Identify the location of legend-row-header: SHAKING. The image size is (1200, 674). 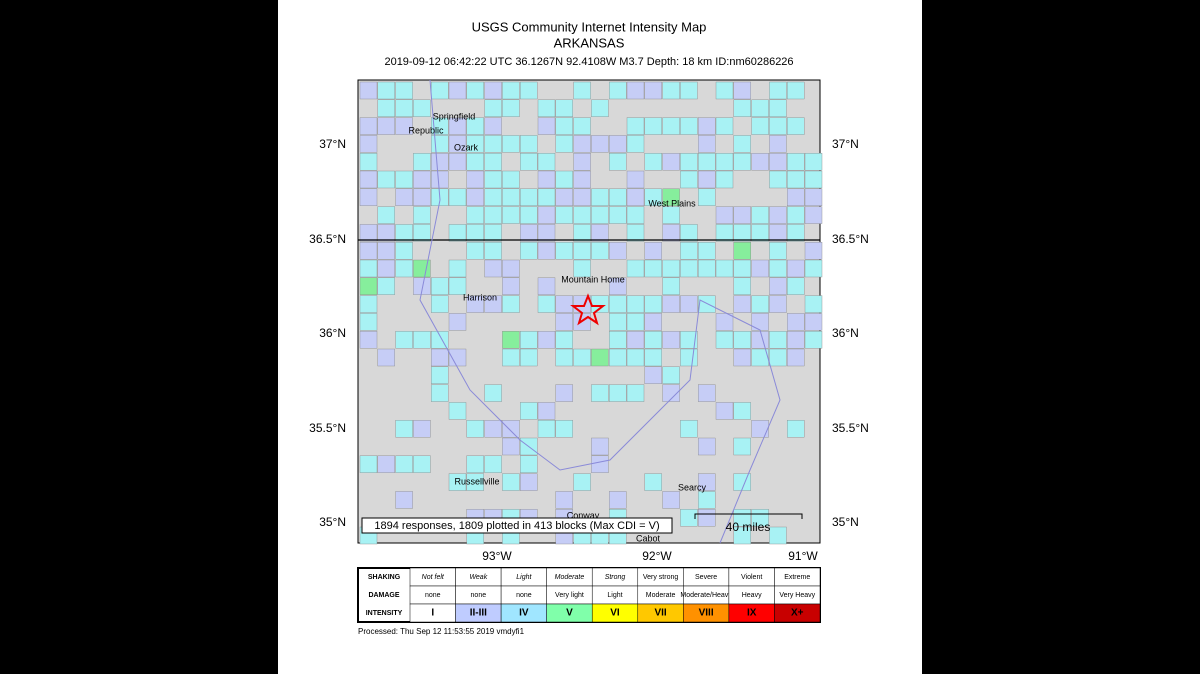
(384, 577).